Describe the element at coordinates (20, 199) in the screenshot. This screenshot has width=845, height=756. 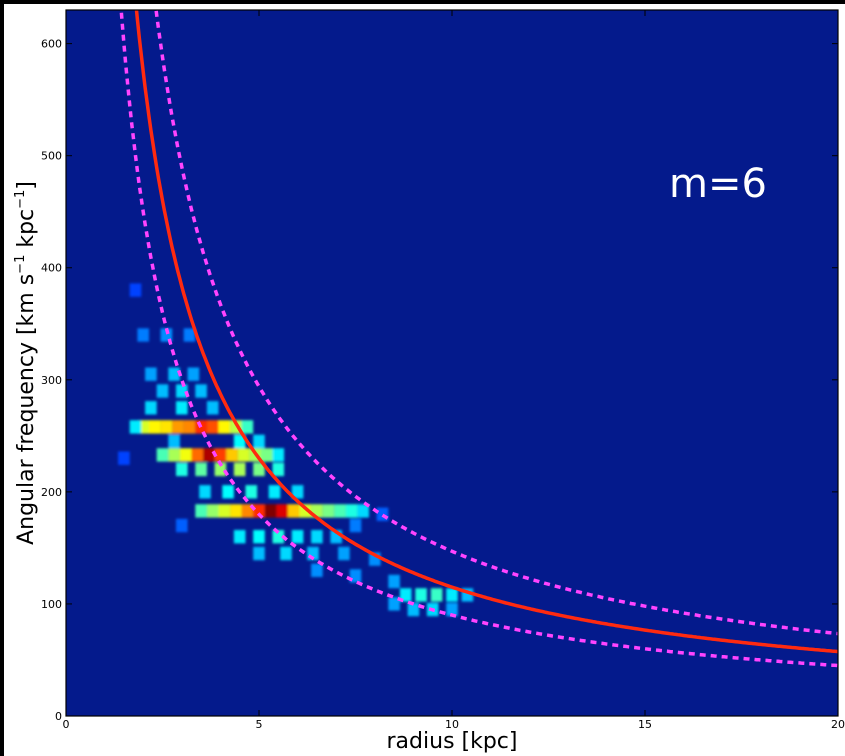
I see `y-axis-label-sup2: −1` at that location.